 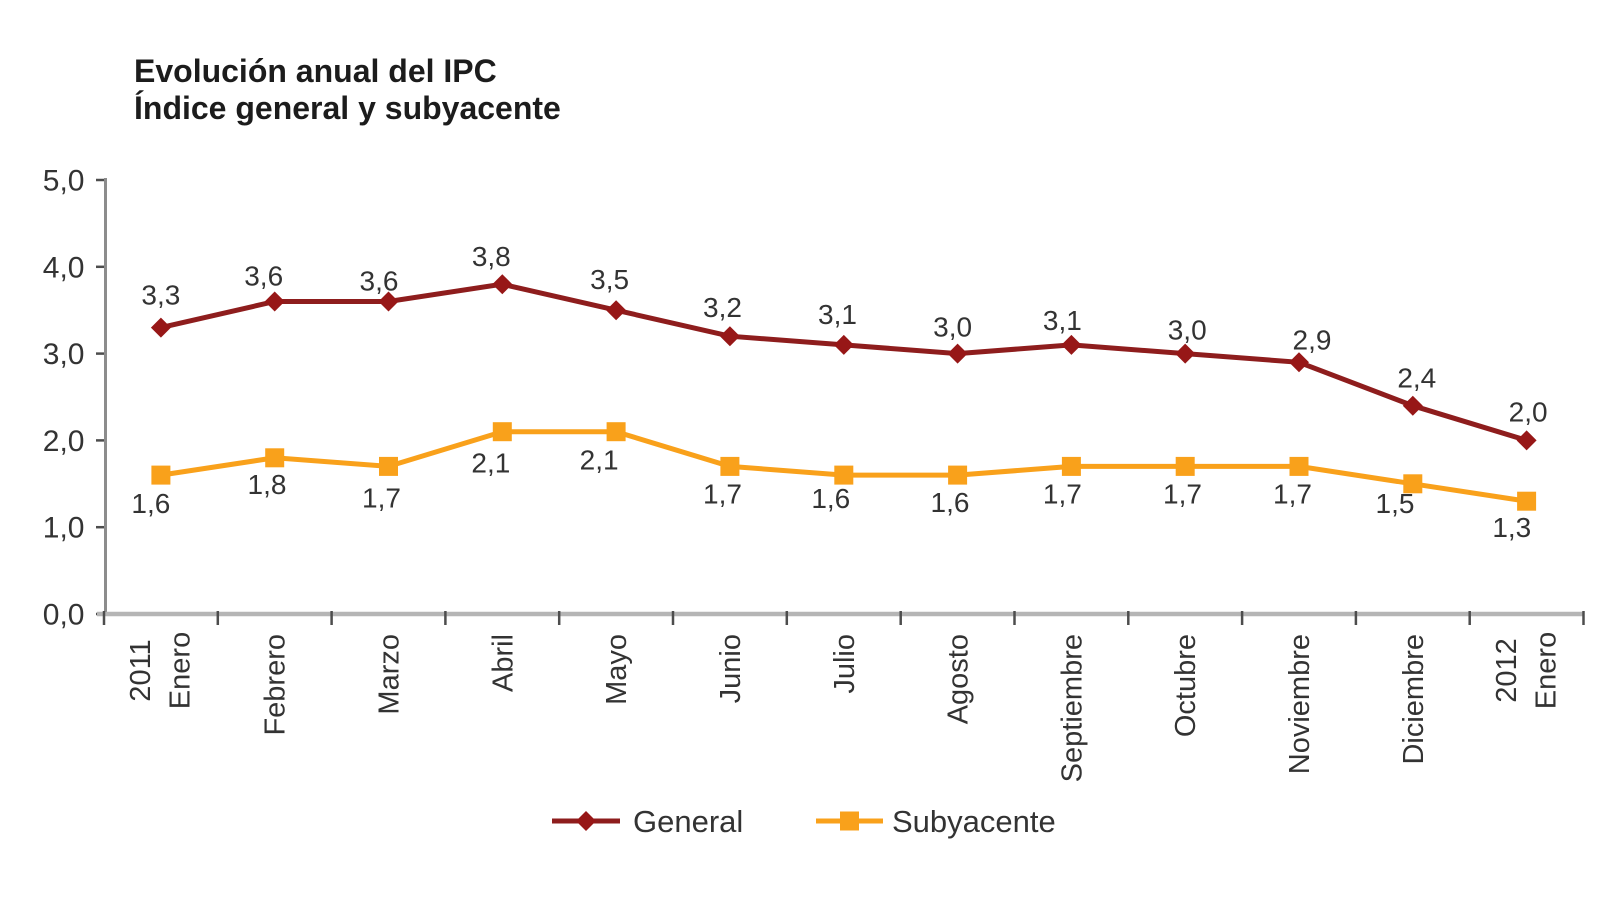 What do you see at coordinates (64, 181) in the screenshot?
I see `svg-text: 5,0` at bounding box center [64, 181].